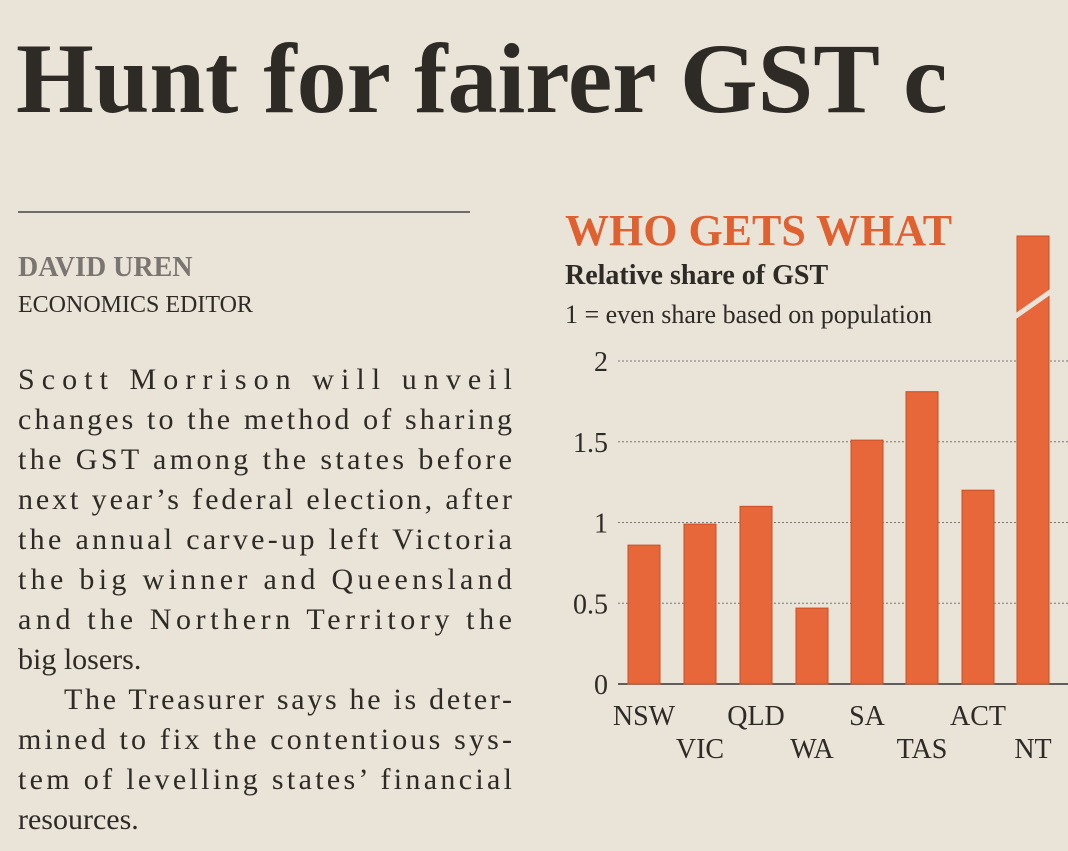  Describe the element at coordinates (748, 314) in the screenshot. I see `chart-note: 1 = even share based on population` at that location.